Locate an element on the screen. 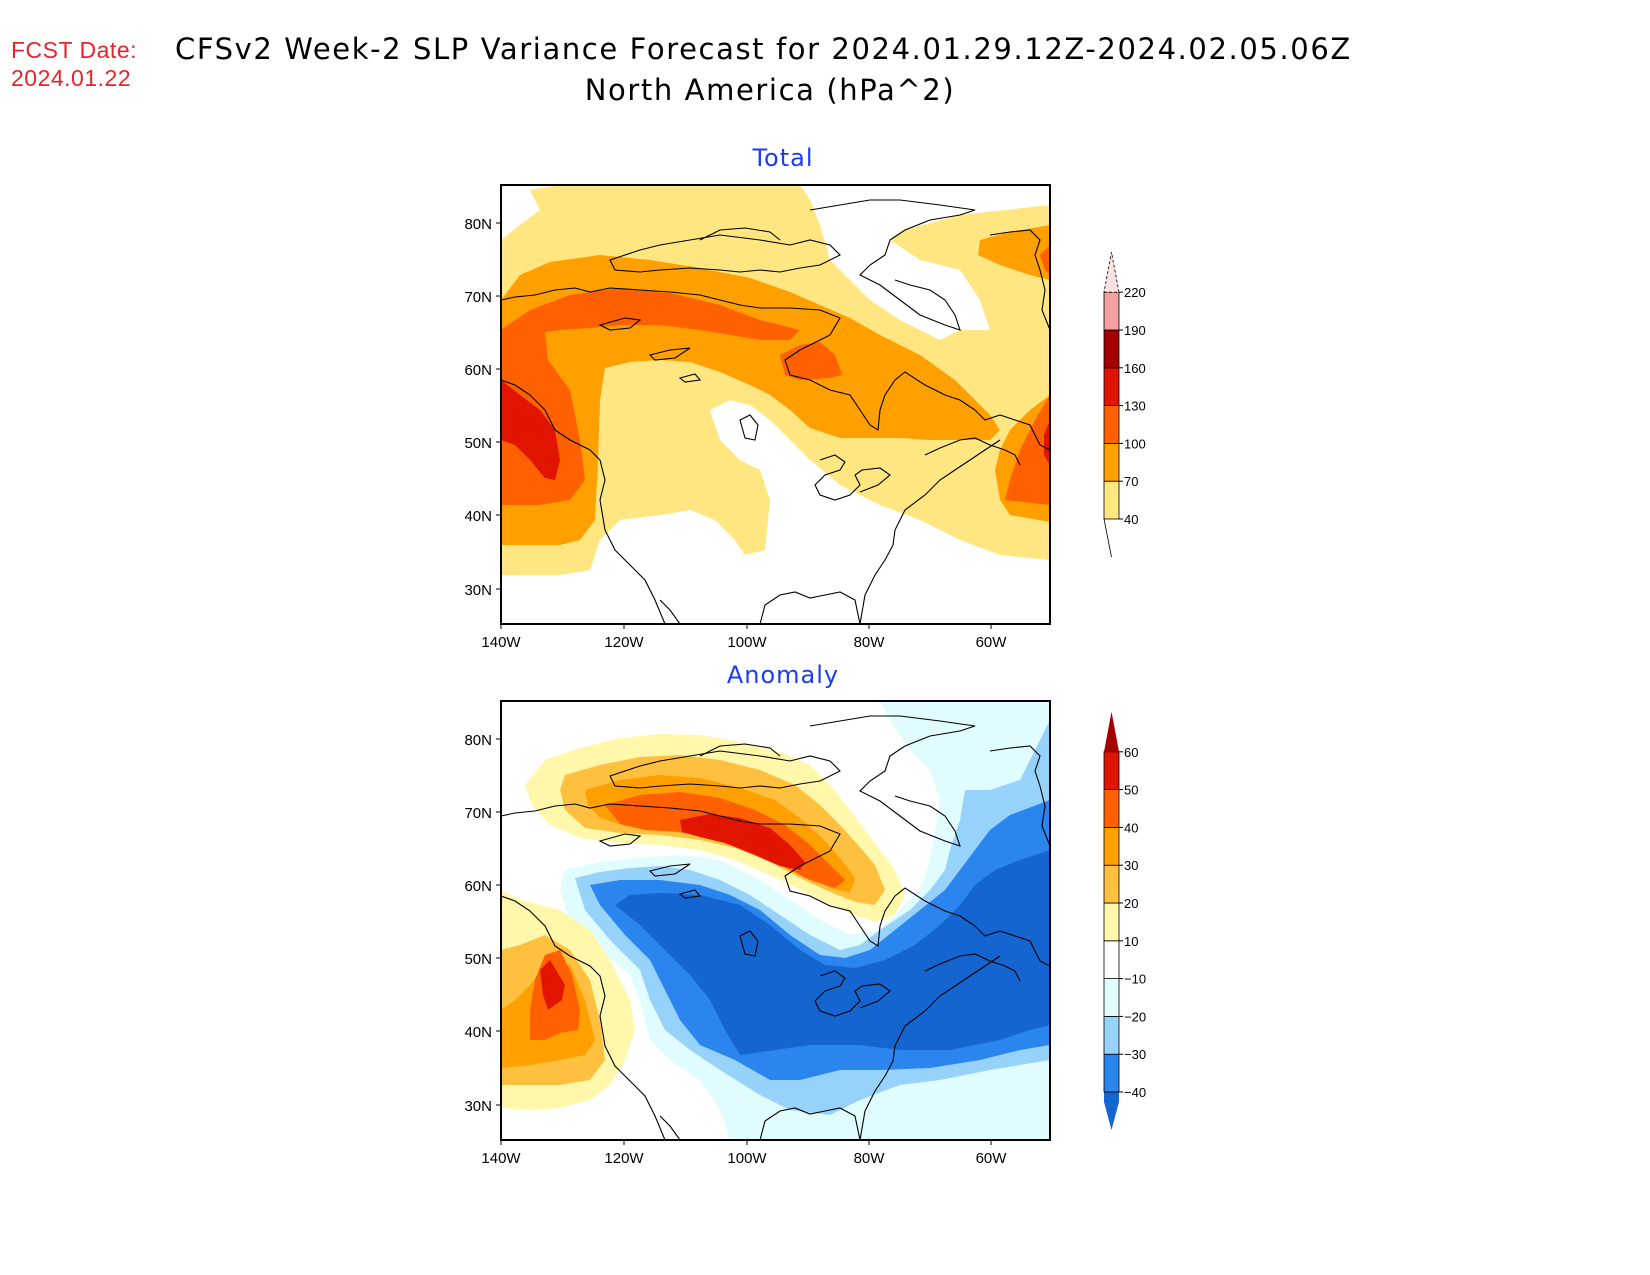 The width and height of the screenshot is (1650, 1275). total-lat-label: 40N is located at coordinates (478, 516).